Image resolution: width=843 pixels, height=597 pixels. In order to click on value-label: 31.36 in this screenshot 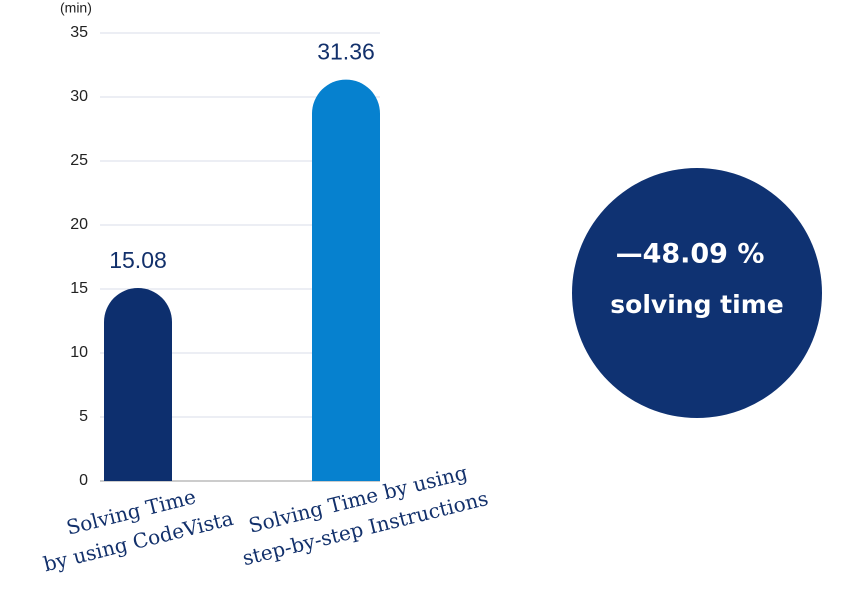, I will do `click(346, 52)`.